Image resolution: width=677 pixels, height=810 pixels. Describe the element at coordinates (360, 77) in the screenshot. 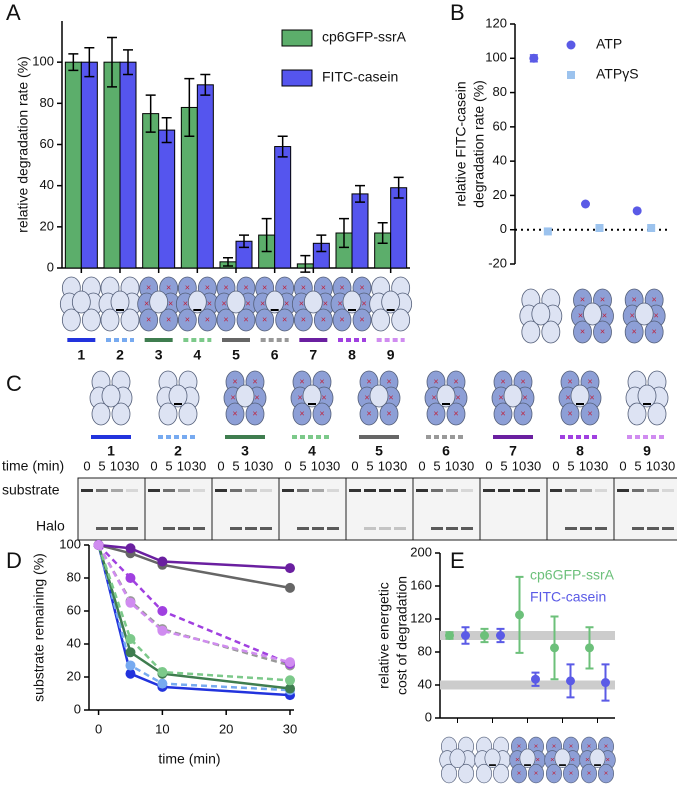

I see `legend-label: FITC-casein` at that location.